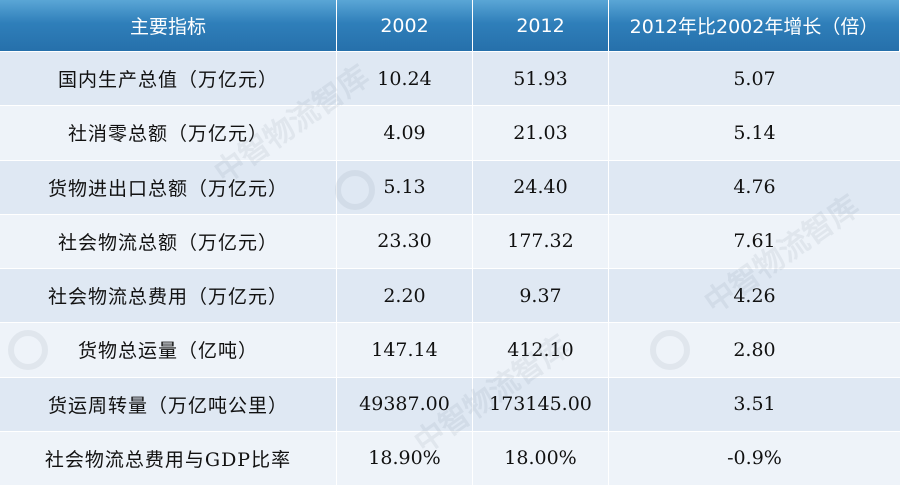 The image size is (900, 485). Describe the element at coordinates (168, 186) in the screenshot. I see `row-label: 货物进出口总额（万亿元）` at that location.